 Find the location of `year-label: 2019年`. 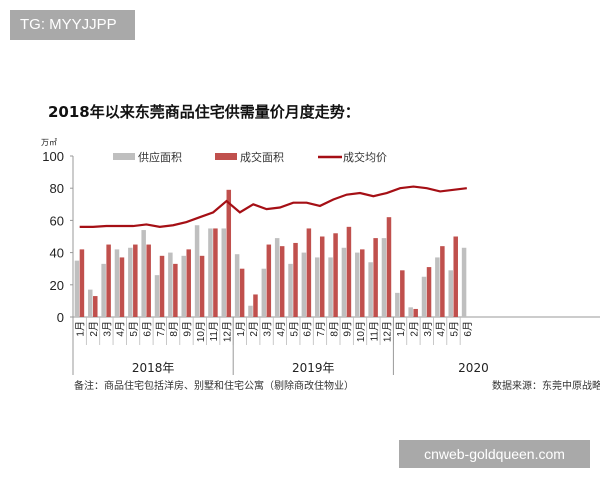

year-label: 2019年 is located at coordinates (313, 368).